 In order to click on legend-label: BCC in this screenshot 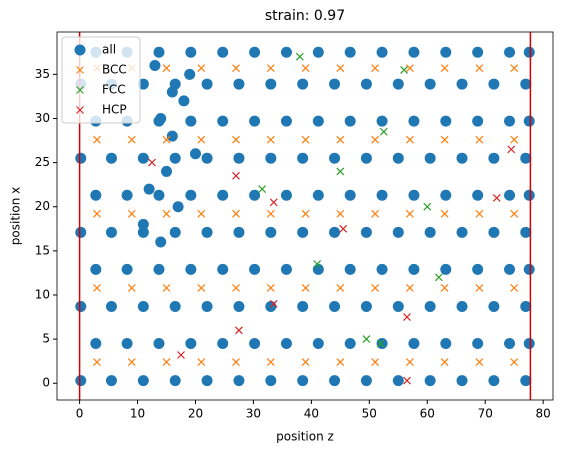, I will do `click(114, 70)`.